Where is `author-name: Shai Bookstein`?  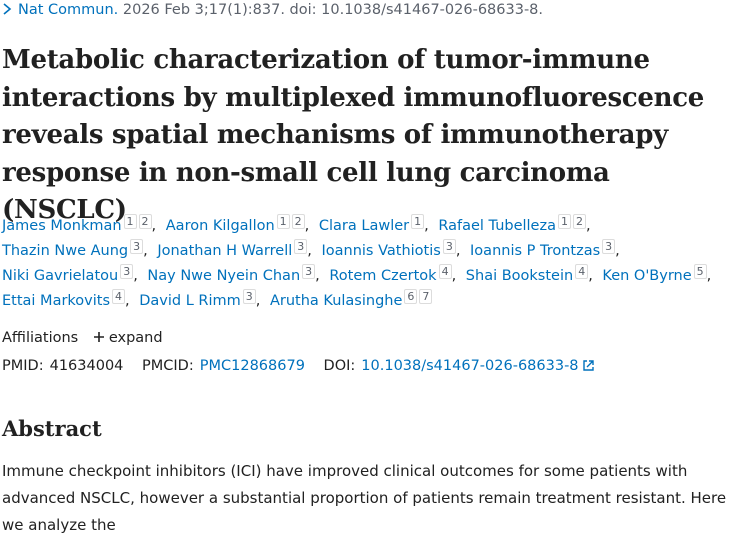
author-name: Shai Bookstein is located at coordinates (519, 276).